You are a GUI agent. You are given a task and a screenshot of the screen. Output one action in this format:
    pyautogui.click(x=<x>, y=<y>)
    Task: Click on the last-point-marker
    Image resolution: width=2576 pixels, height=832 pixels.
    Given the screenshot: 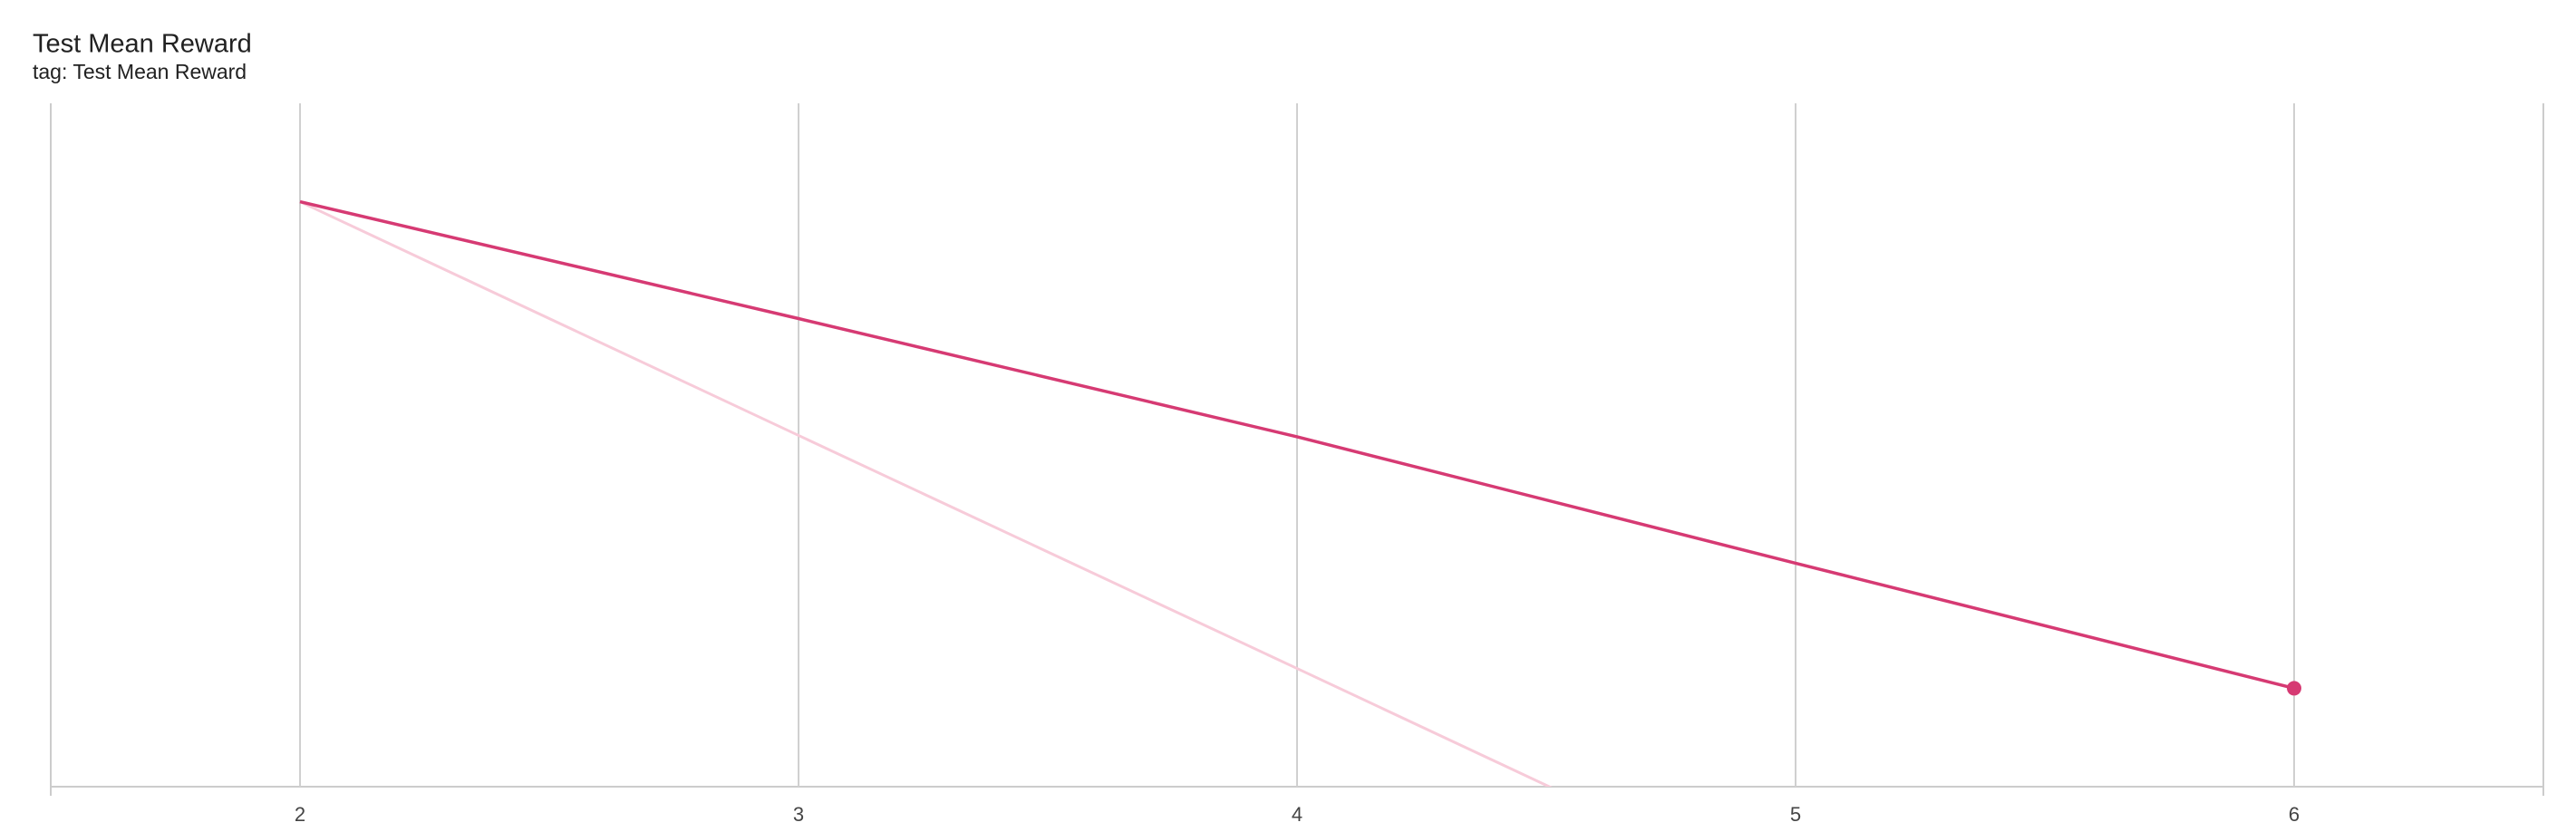 What is the action you would take?
    pyautogui.click(x=2294, y=688)
    